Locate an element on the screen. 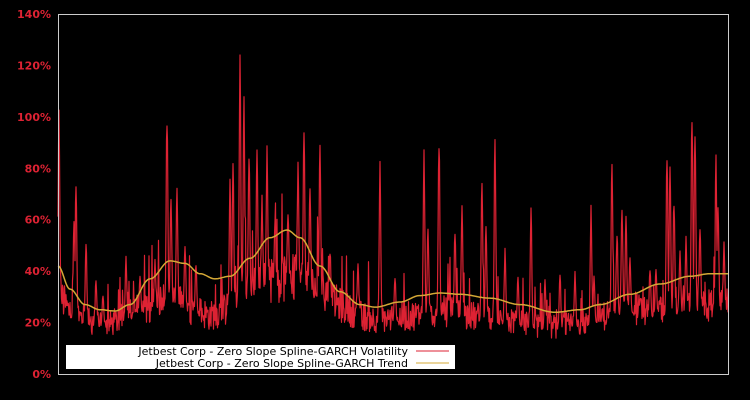 Image resolution: width=750 pixels, height=400 pixels. legend-box is located at coordinates (260, 357).